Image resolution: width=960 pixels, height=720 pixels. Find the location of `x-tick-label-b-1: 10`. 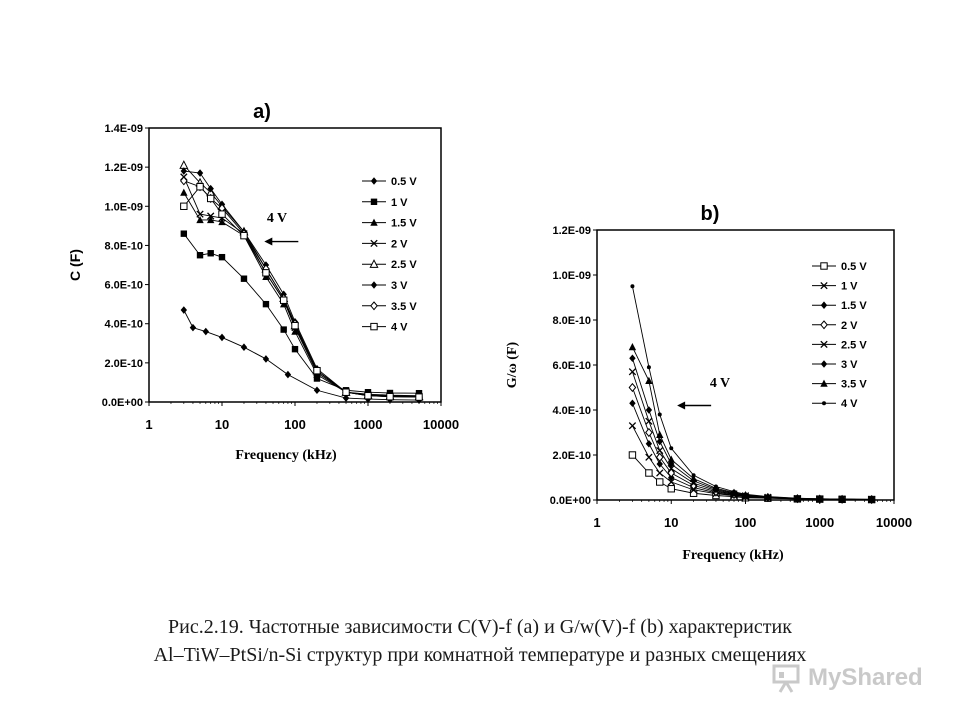

x-tick-label-b-1: 10 is located at coordinates (671, 522).